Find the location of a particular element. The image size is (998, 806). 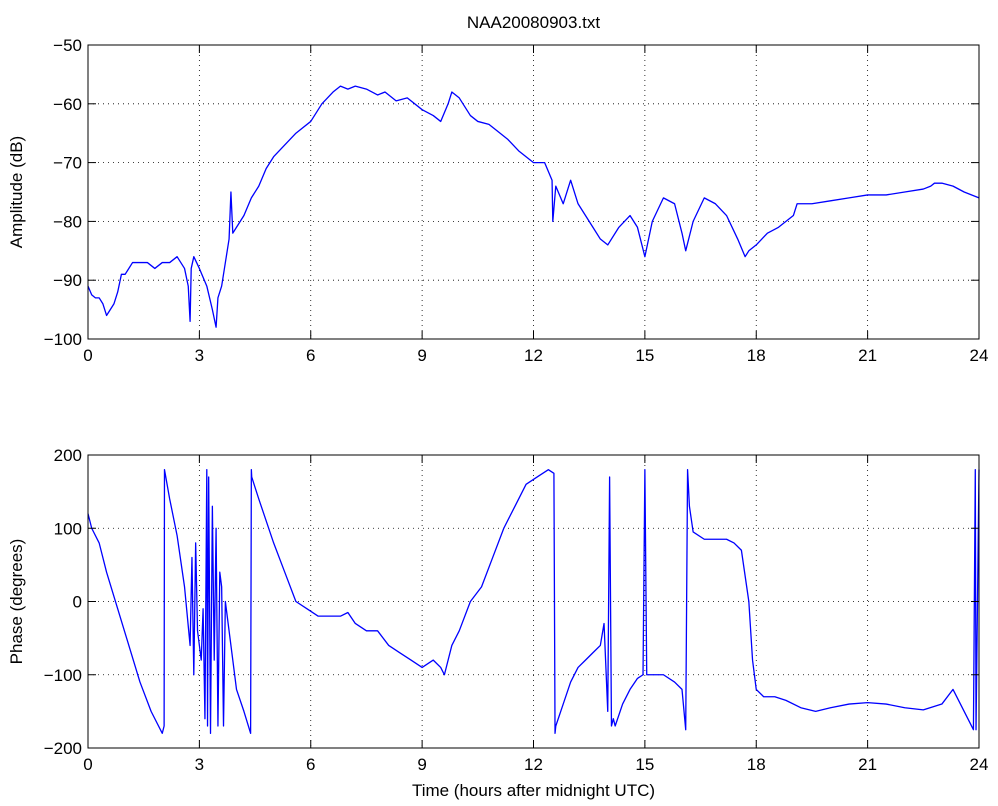

phase-y-tick-label: 100 is located at coordinates (68, 528).